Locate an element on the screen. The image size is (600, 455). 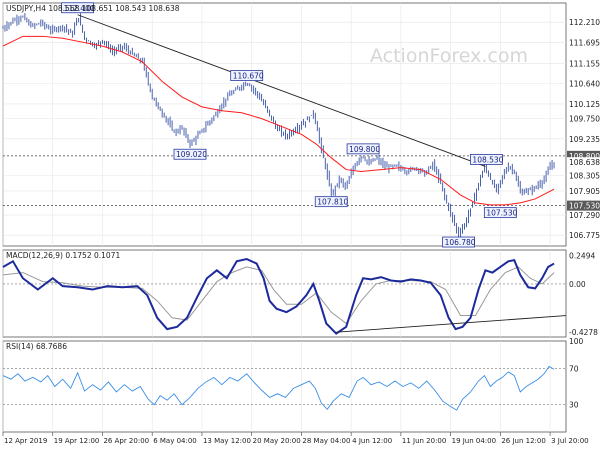
macd-trendline is located at coordinates (451, 324).